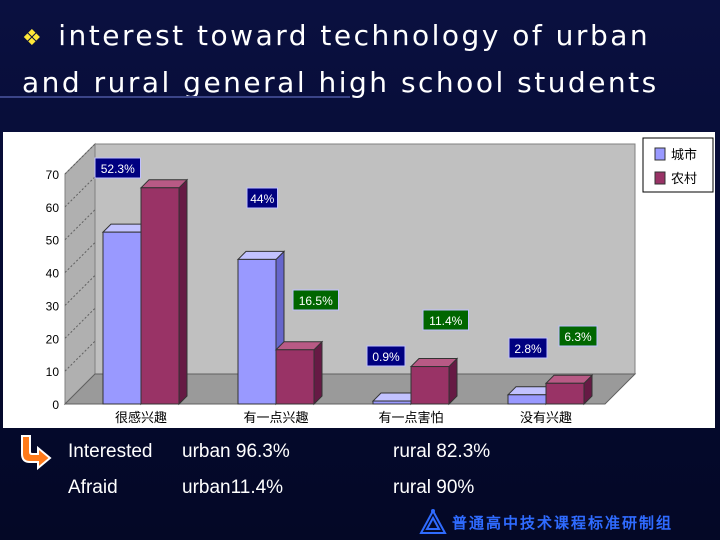 This screenshot has width=720, height=540. What do you see at coordinates (233, 487) in the screenshot?
I see `statement-afraid-urban: urban11.4%` at bounding box center [233, 487].